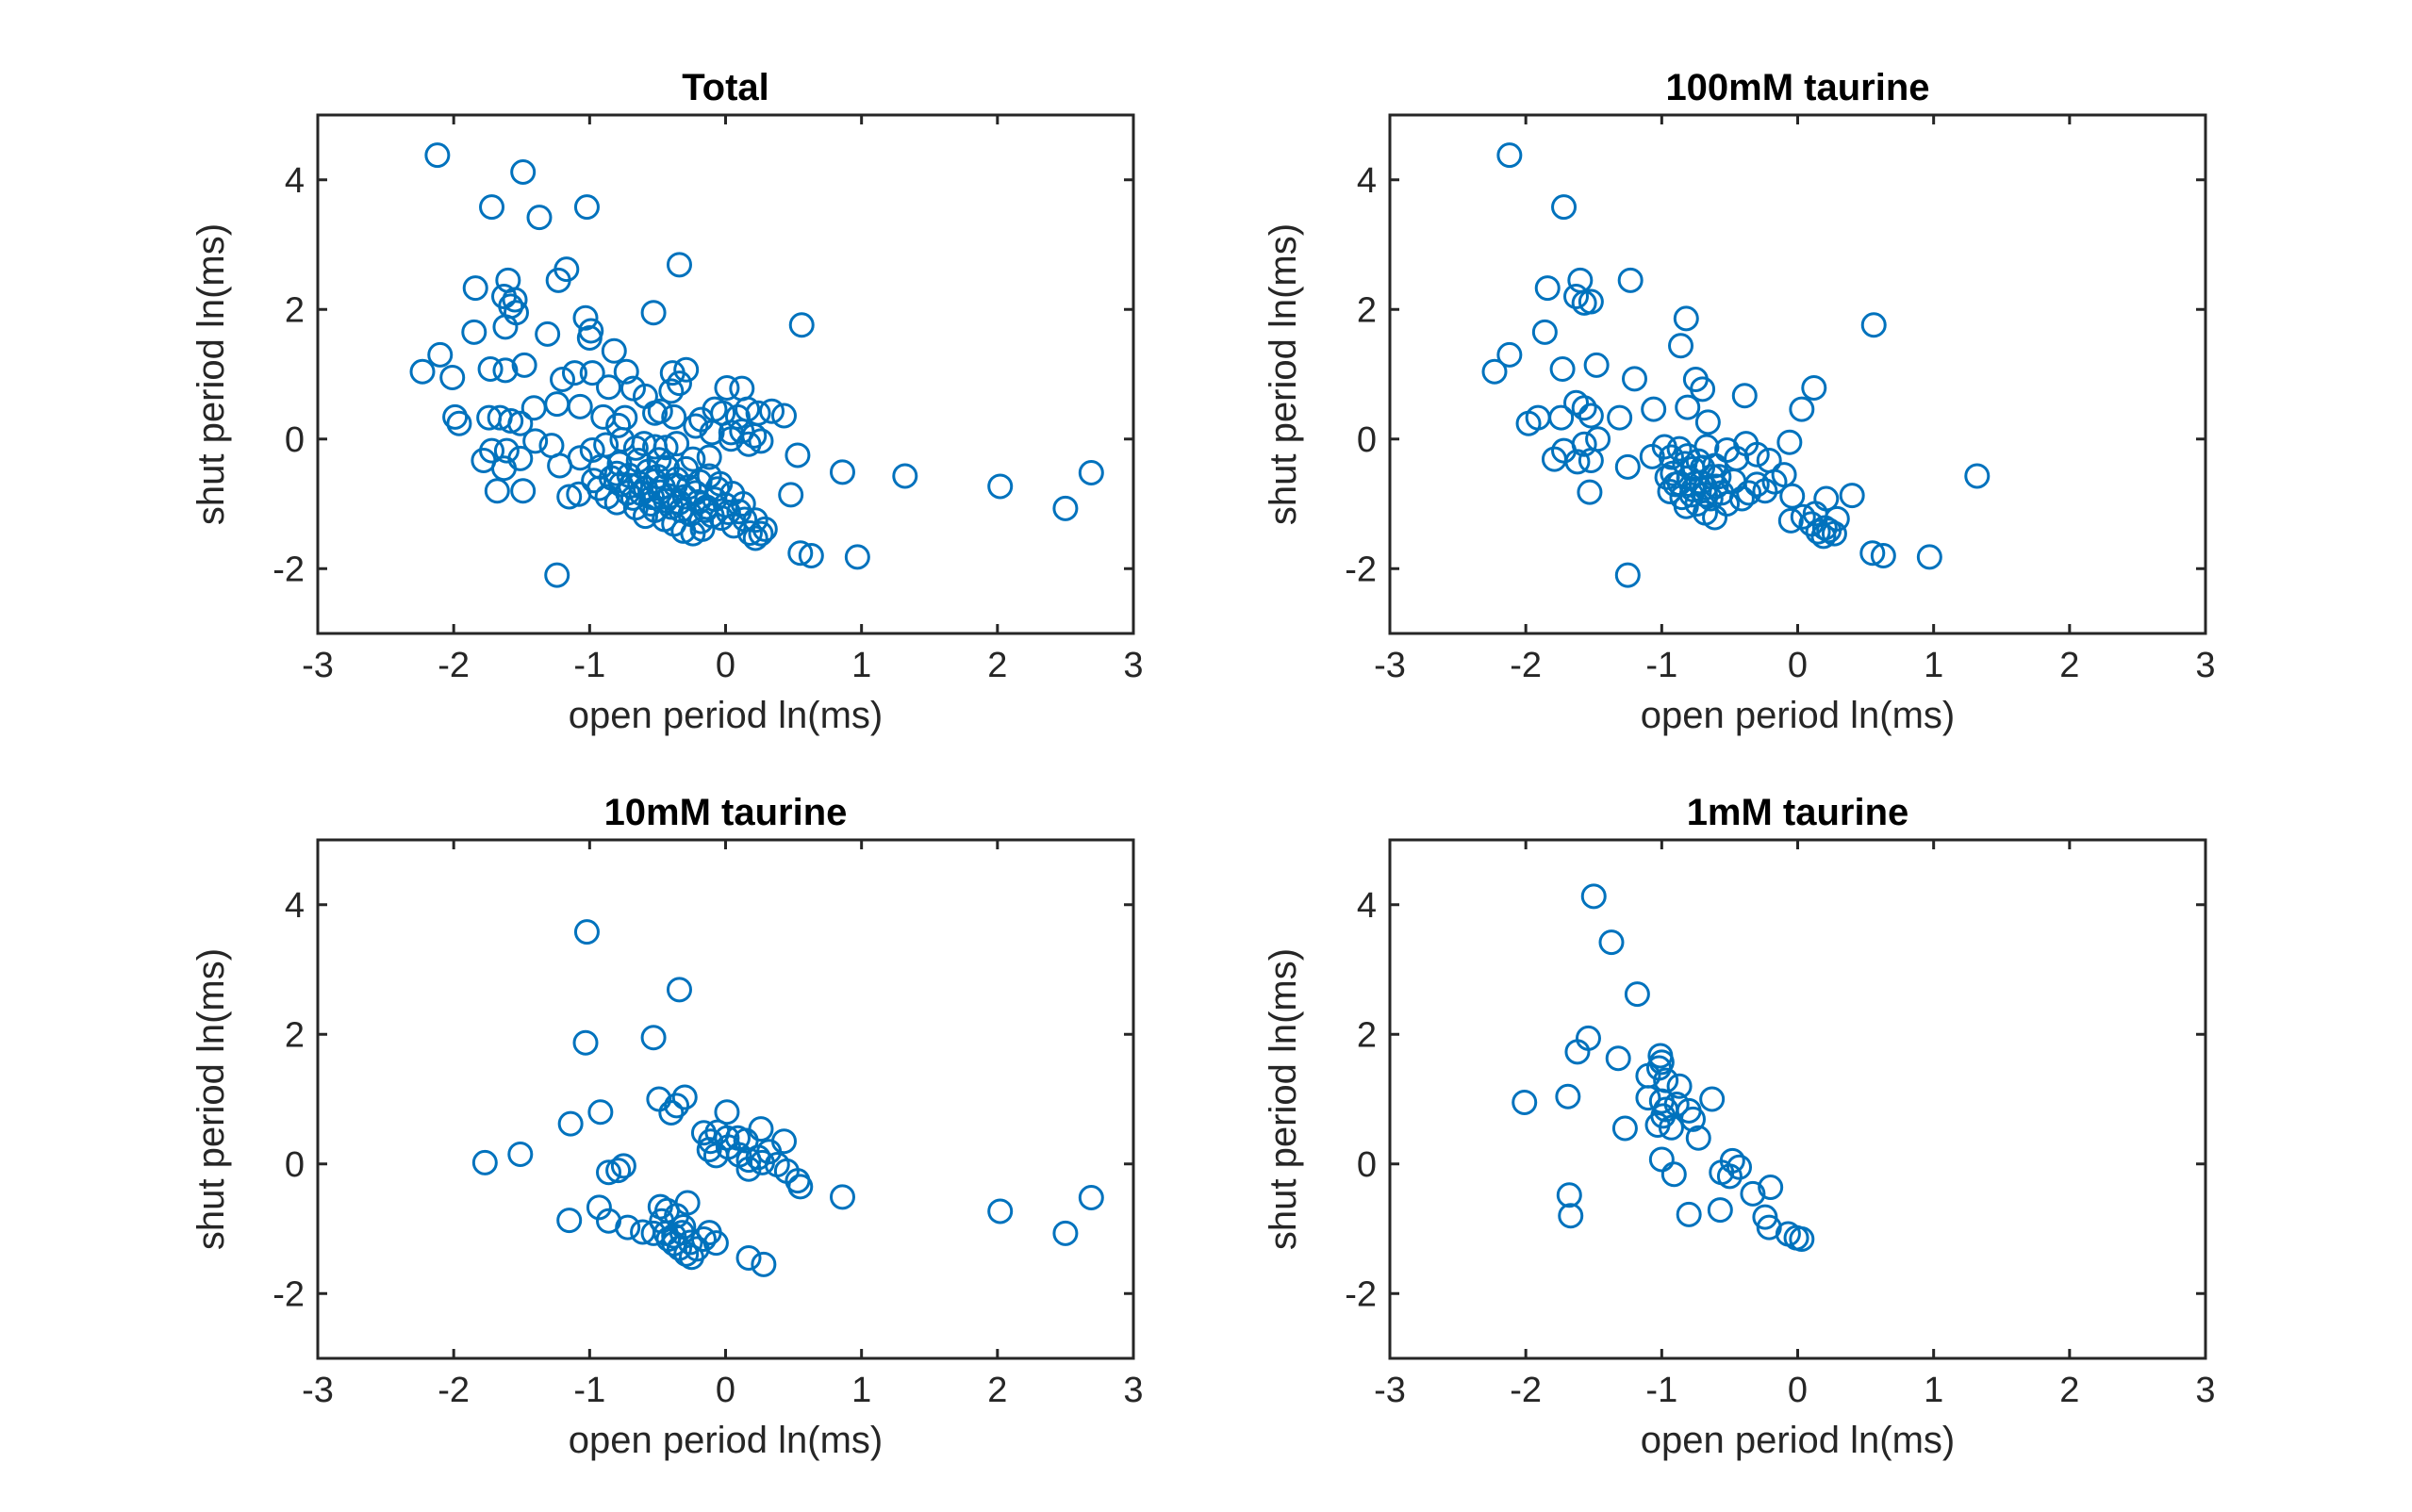  I want to click on x-tick-label: -3, so click(318, 666).